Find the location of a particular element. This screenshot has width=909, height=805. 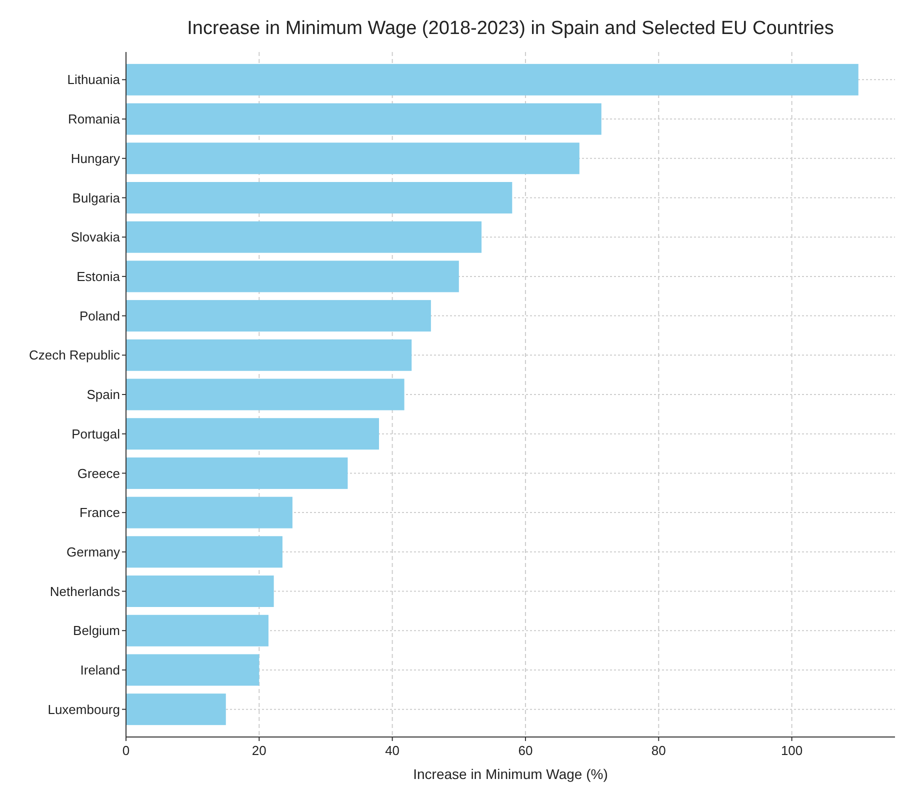

y-tick-label: Greece is located at coordinates (98, 473).